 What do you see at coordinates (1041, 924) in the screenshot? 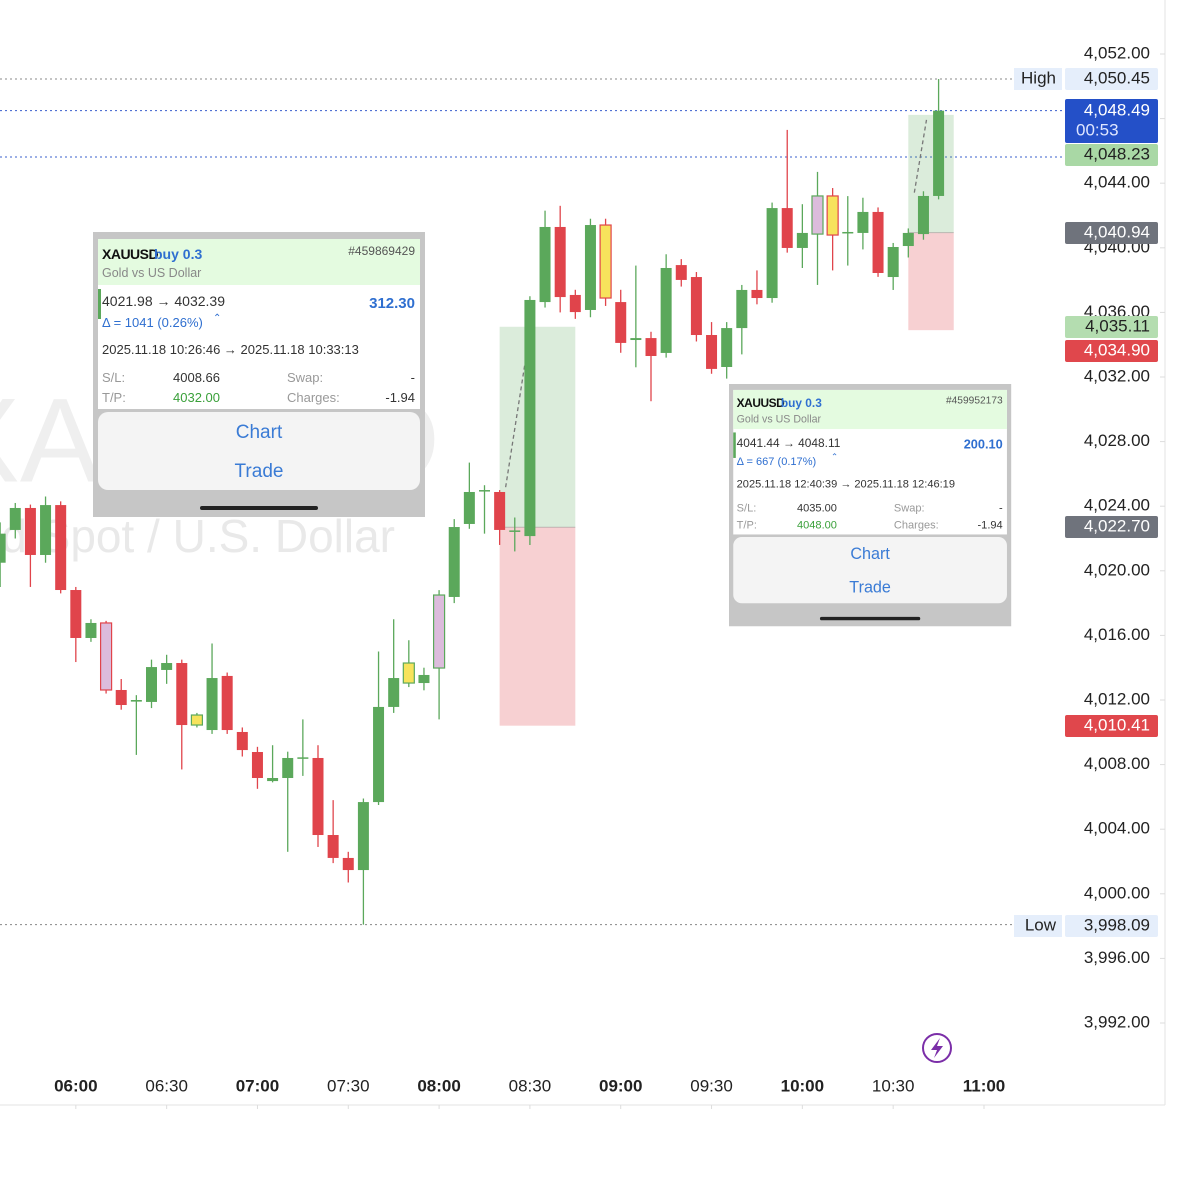
I see `low-tag-label: Low` at bounding box center [1041, 924].